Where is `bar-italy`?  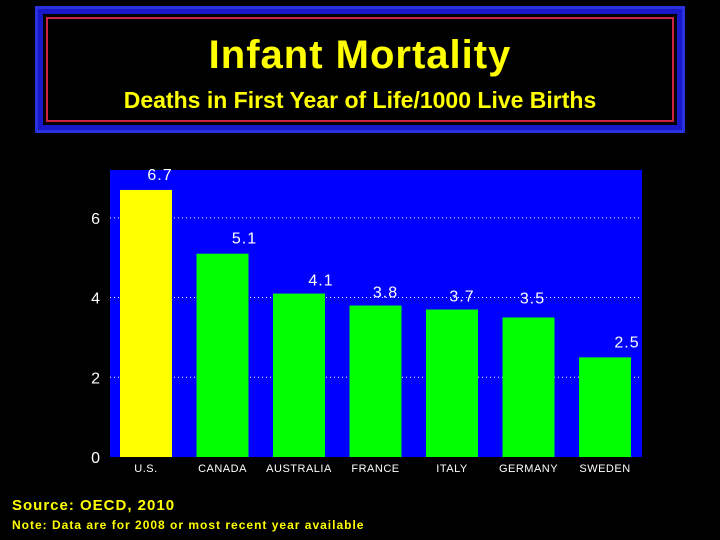 bar-italy is located at coordinates (452, 383).